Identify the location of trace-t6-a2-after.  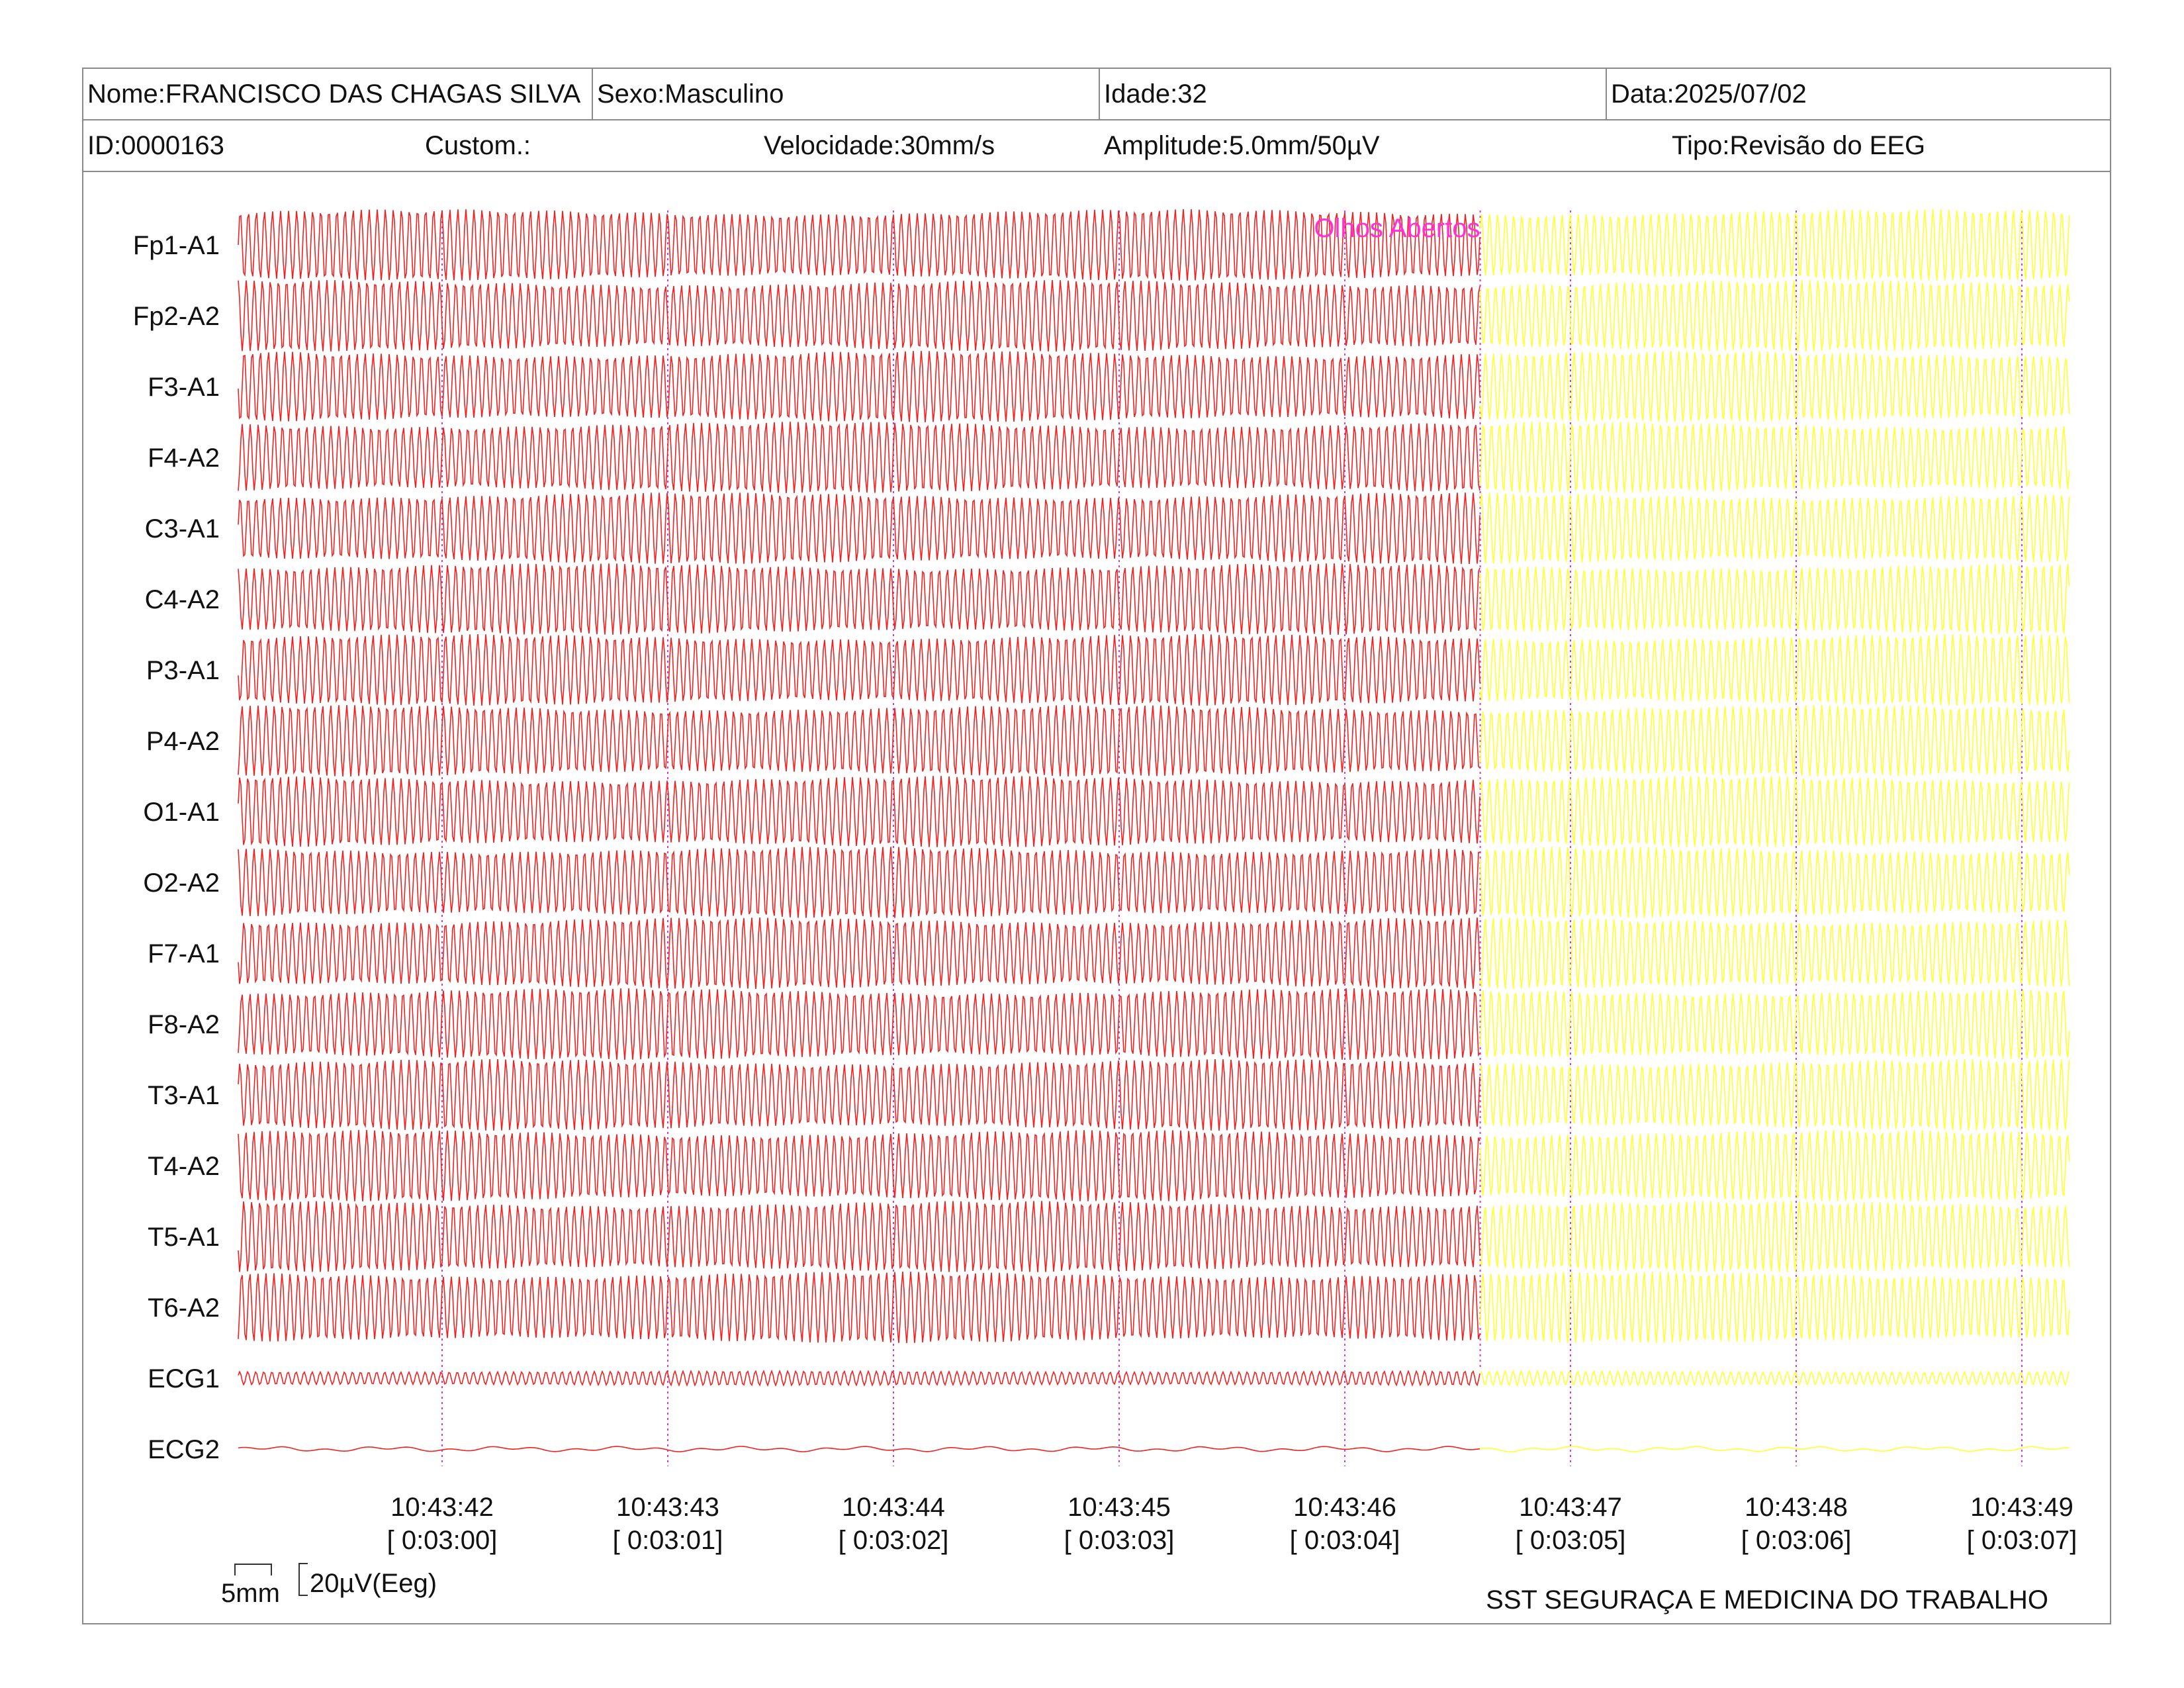
(1775, 1307).